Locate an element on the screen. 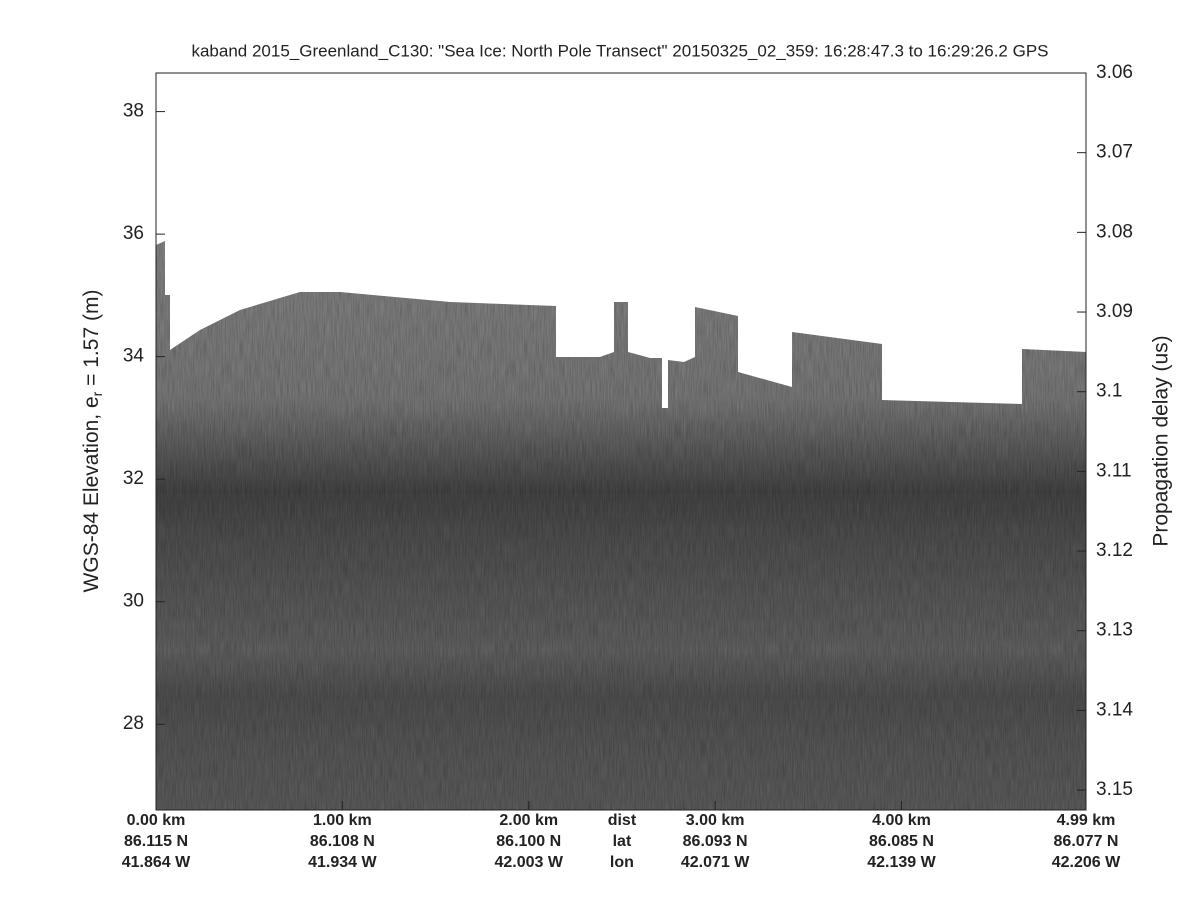  x-tick-lat: 86.077 N is located at coordinates (1086, 841).